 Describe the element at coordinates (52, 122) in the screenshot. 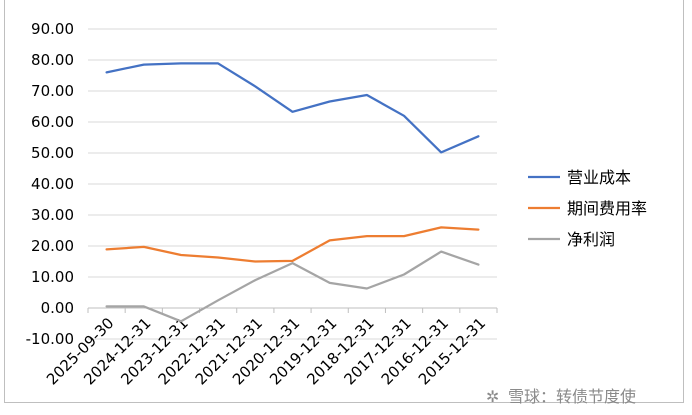

I see `y-tick-label: 60.00` at that location.